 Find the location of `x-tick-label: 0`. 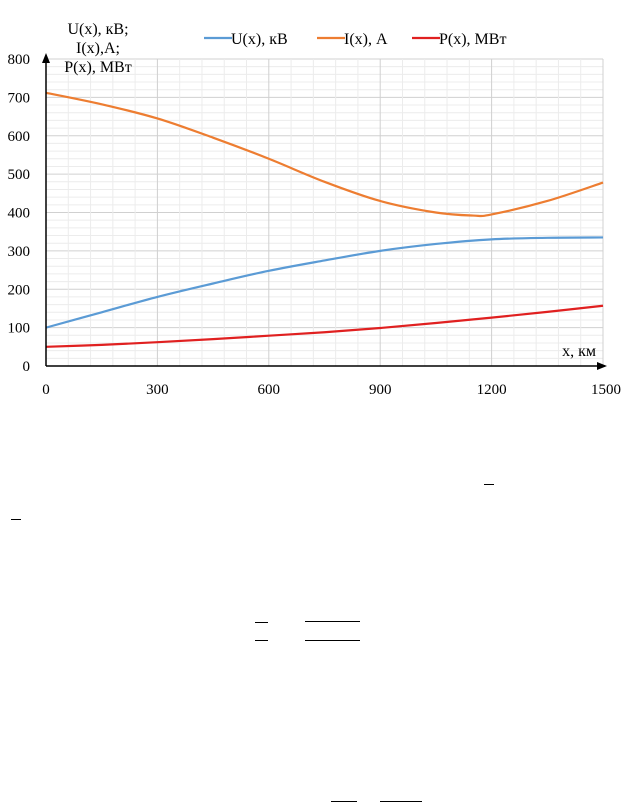

x-tick-label: 0 is located at coordinates (46, 390).